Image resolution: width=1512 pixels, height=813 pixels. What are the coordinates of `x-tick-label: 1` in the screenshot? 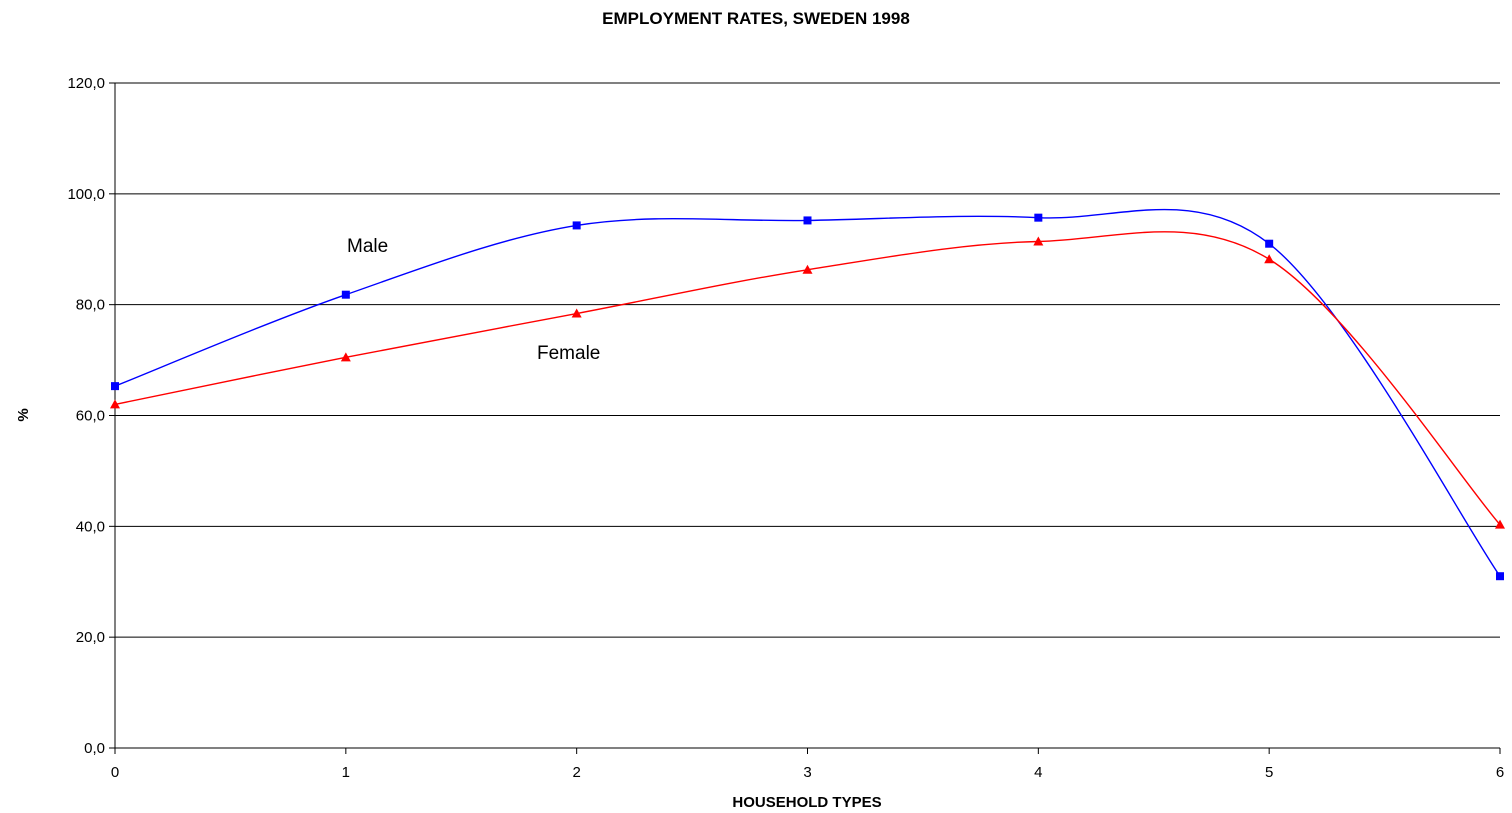 It's located at (346, 772).